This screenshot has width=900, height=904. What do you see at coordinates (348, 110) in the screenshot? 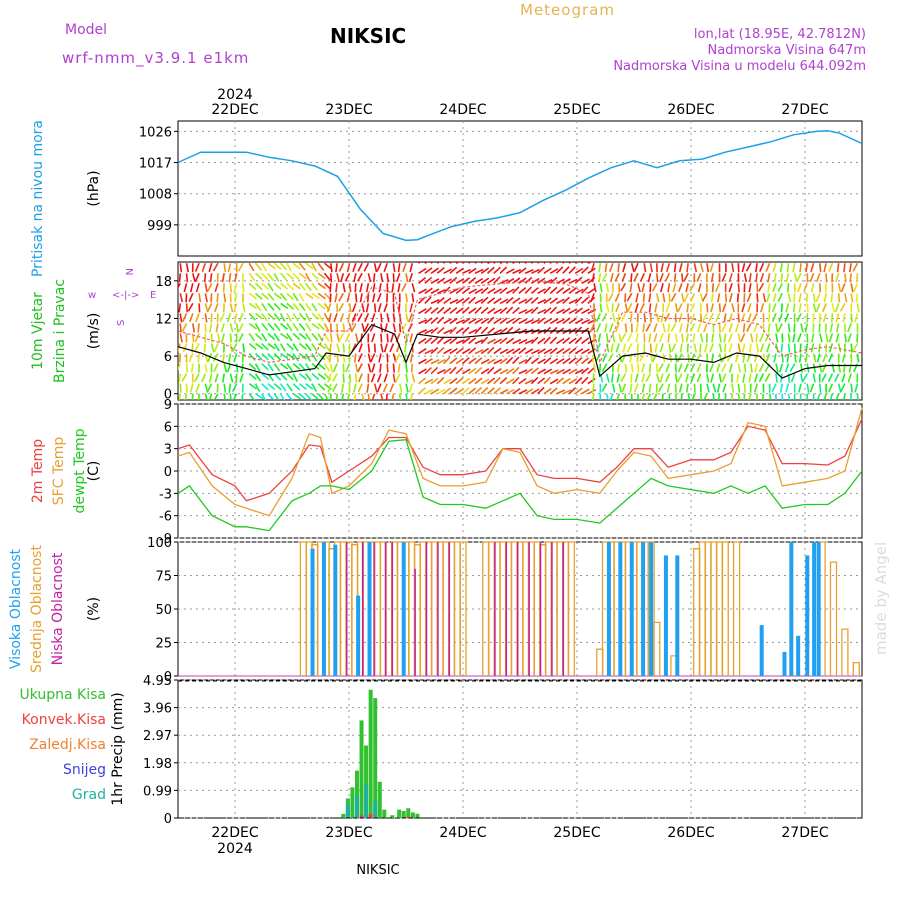
I see `x-tick-label-top: 23DEC` at bounding box center [348, 110].